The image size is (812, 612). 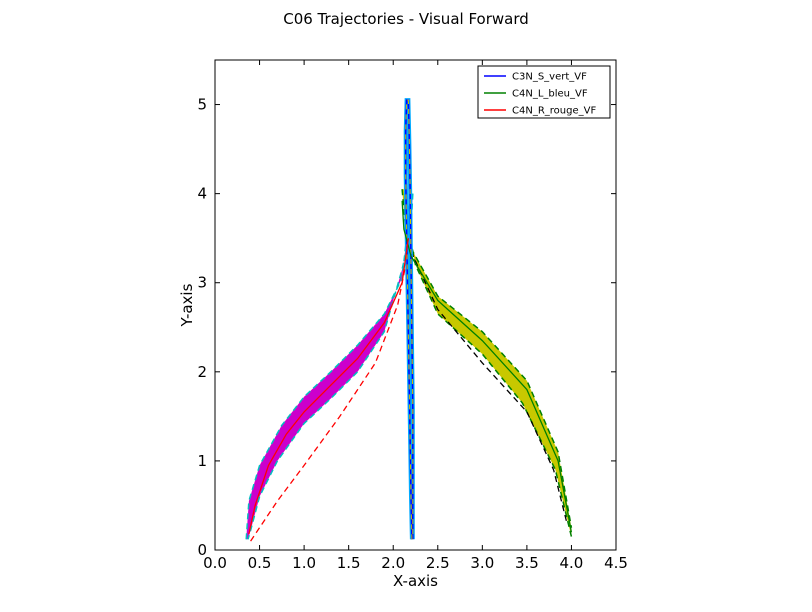 I want to click on x-tick-label: 0.0, so click(x=215, y=563).